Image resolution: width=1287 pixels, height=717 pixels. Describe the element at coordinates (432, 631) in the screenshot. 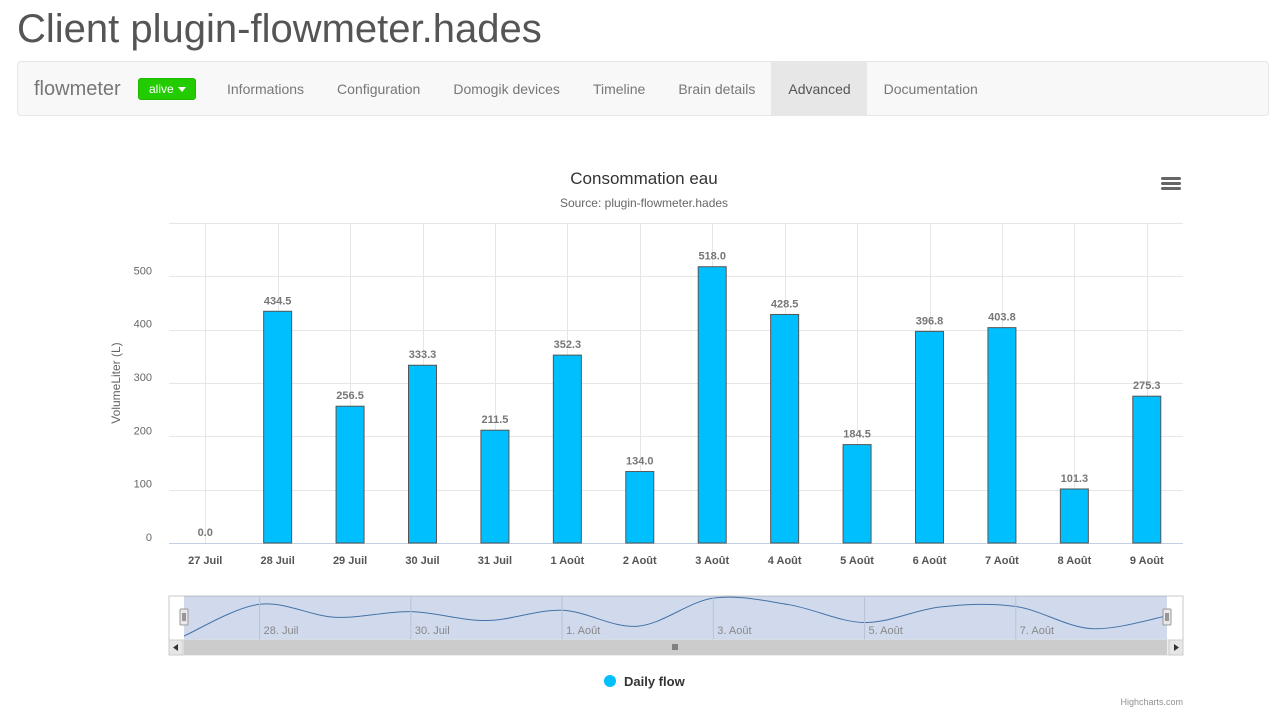

I see `navigator-label: 30. Juil` at that location.